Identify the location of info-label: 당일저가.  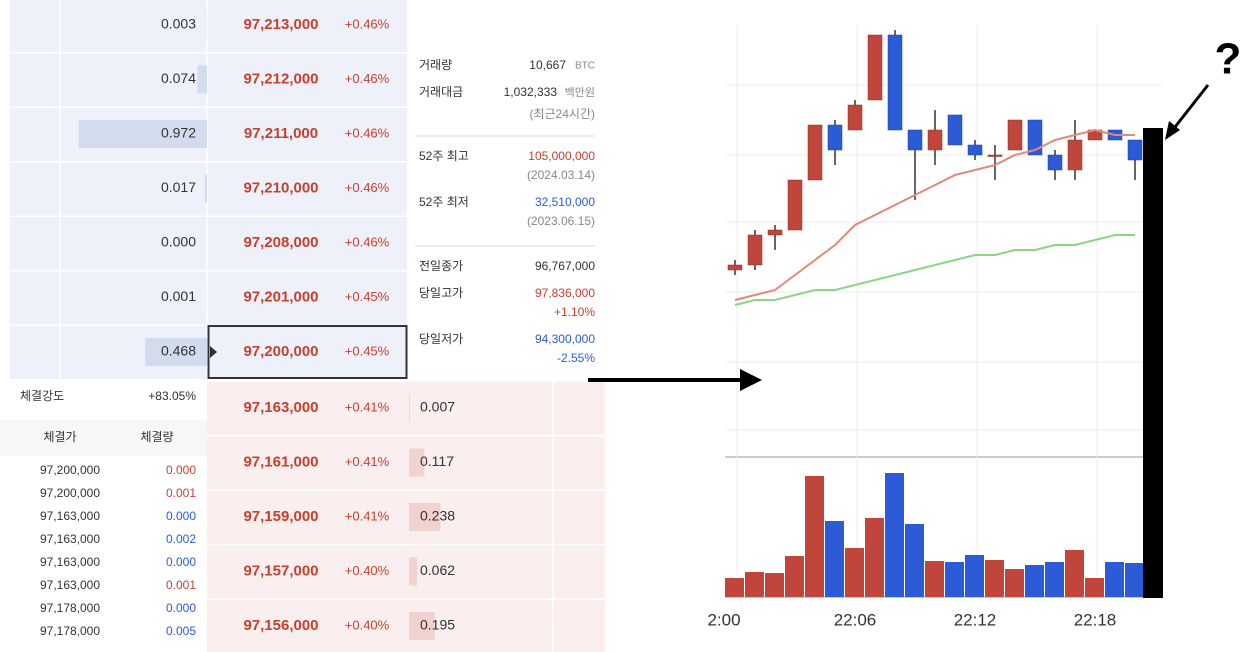
(441, 339).